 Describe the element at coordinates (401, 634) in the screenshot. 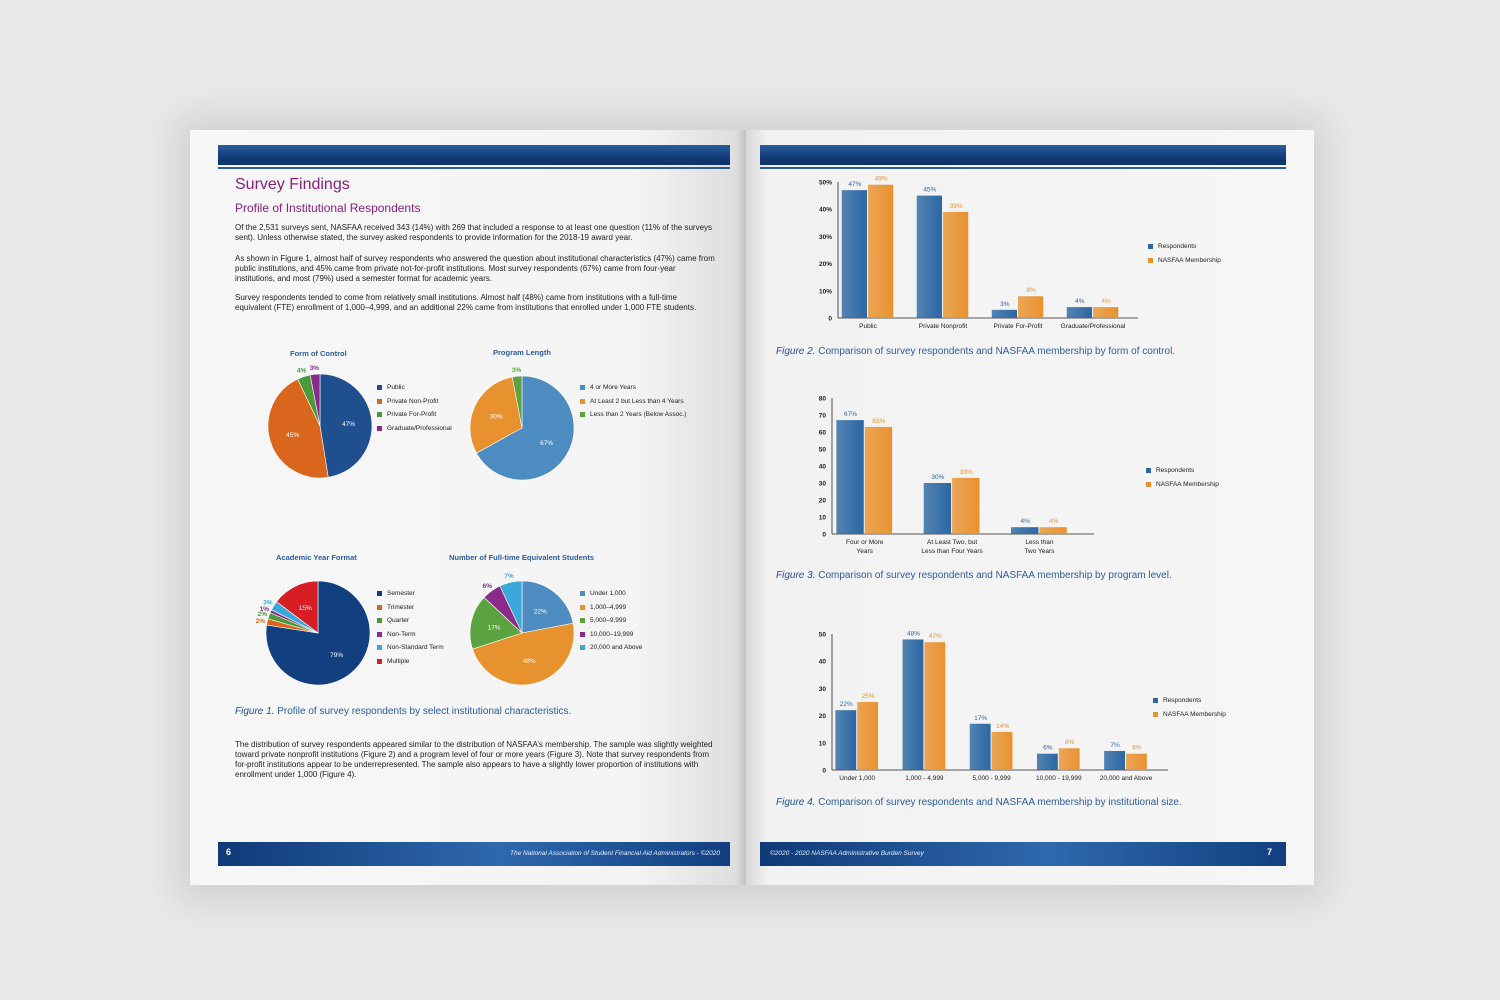

I see `legend-label: Non-Term` at that location.